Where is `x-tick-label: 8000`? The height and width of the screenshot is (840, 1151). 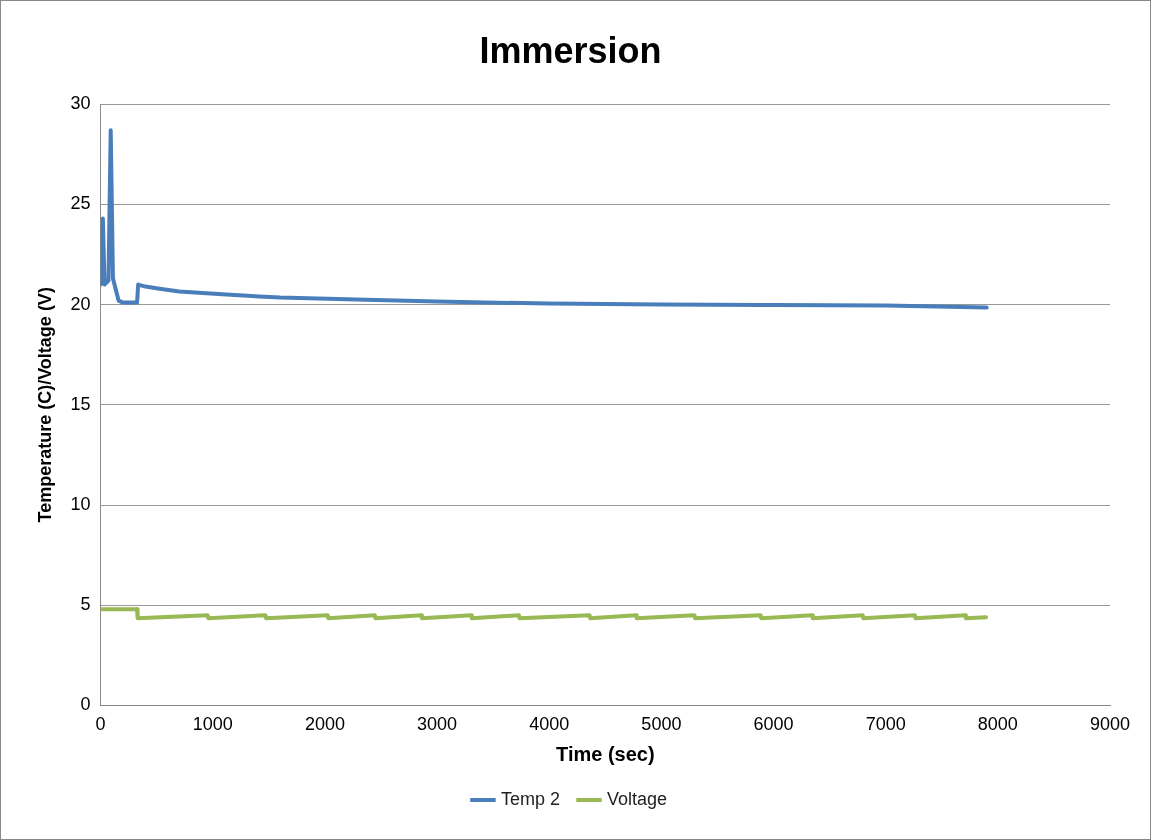
x-tick-label: 8000 is located at coordinates (997, 724).